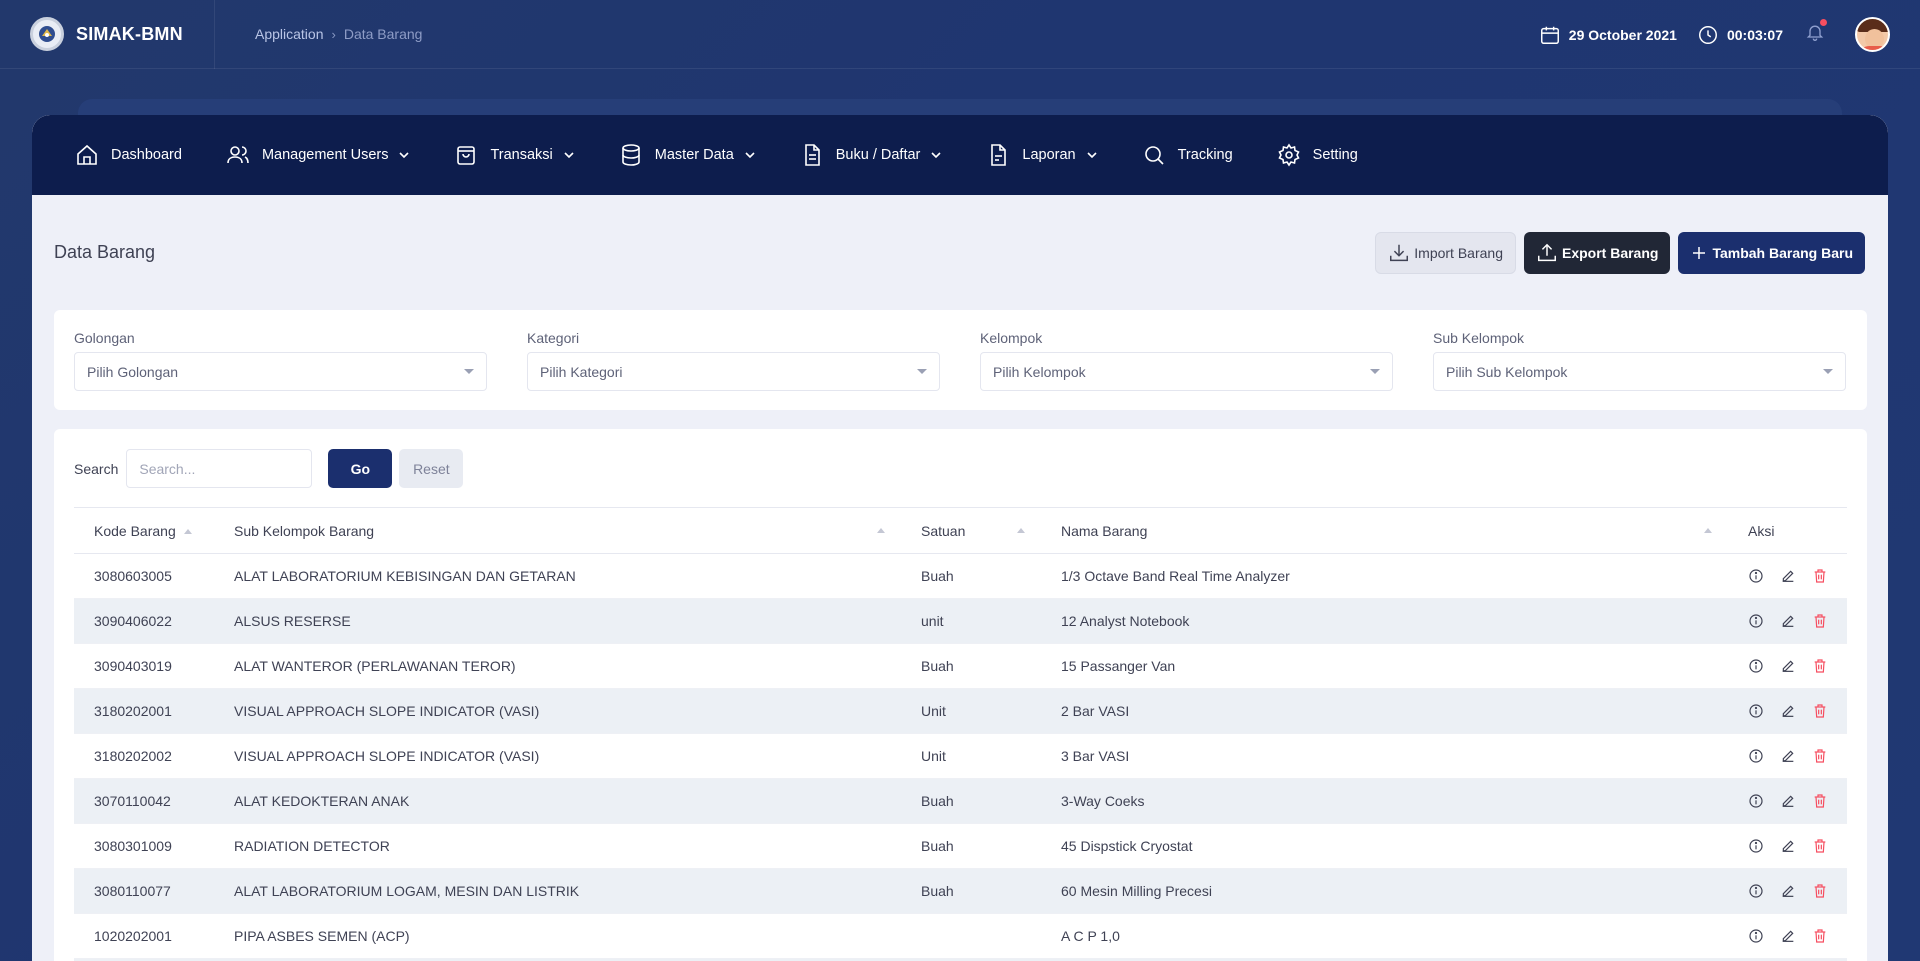 This screenshot has height=961, width=1920. I want to click on go-button: Go, so click(360, 468).